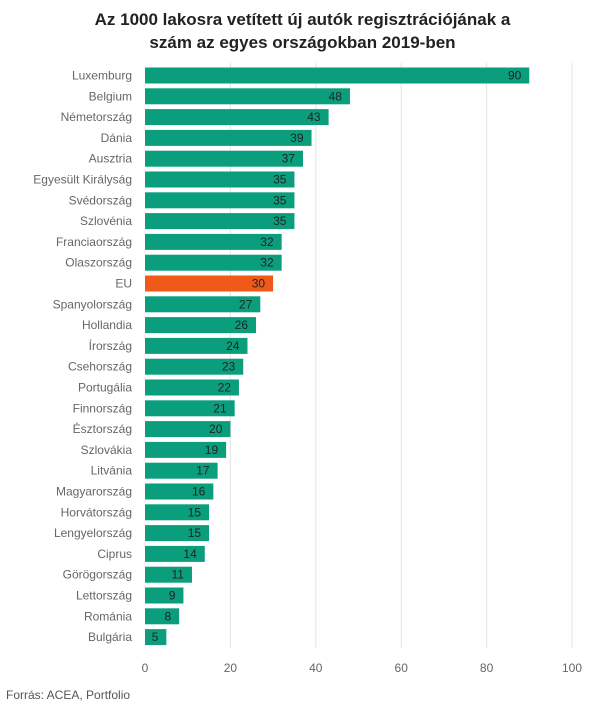 This screenshot has height=710, width=605. What do you see at coordinates (111, 159) in the screenshot?
I see `category-label: Ausztria` at bounding box center [111, 159].